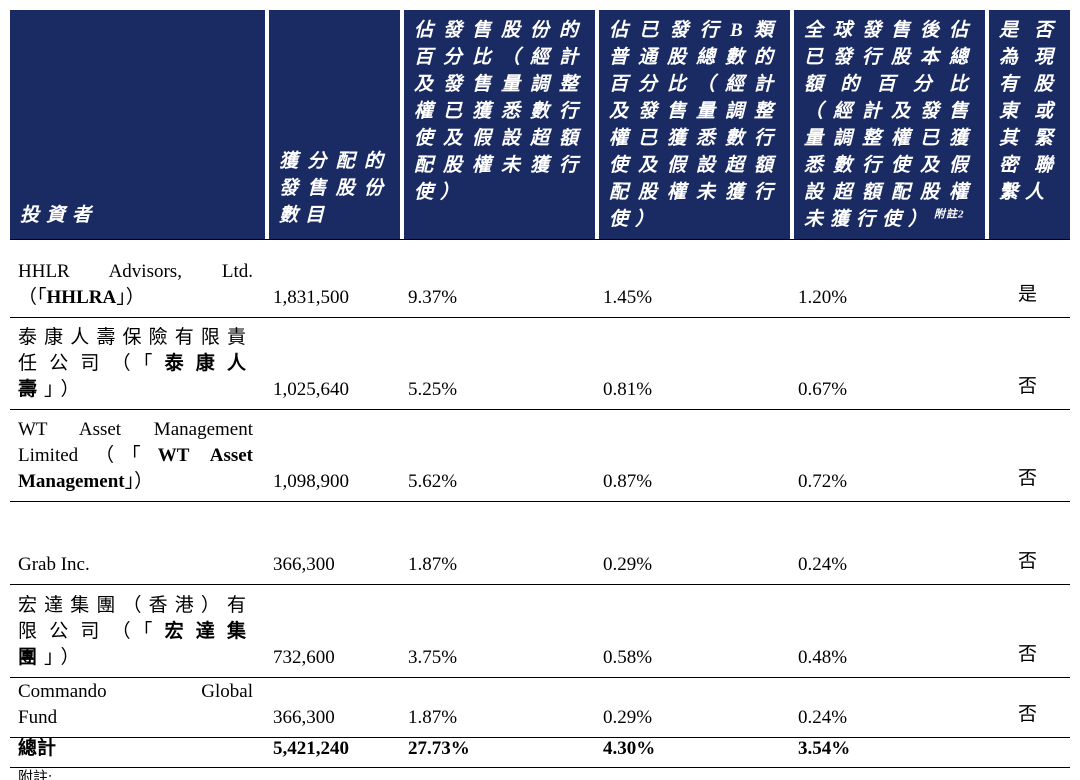 The height and width of the screenshot is (780, 1080). Describe the element at coordinates (628, 389) in the screenshot. I see `pct-class-b-cell: 0.81%` at that location.